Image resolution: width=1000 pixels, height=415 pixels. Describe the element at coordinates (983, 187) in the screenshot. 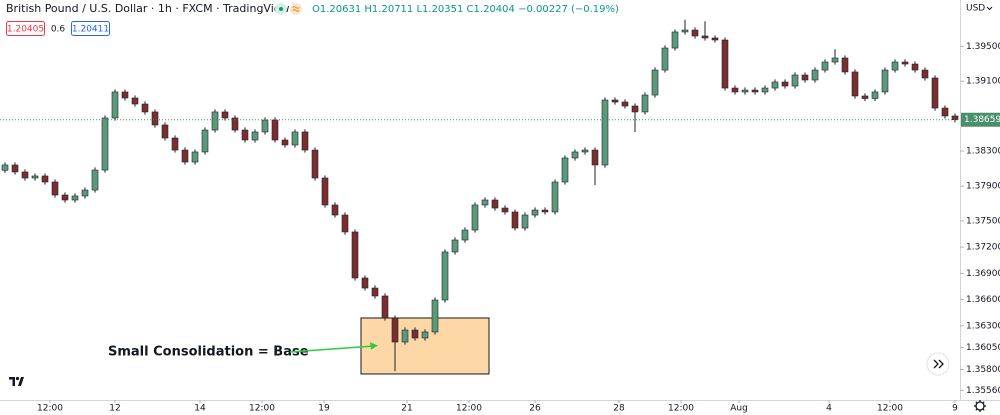

I see `y-tick-label: 1.37900` at that location.